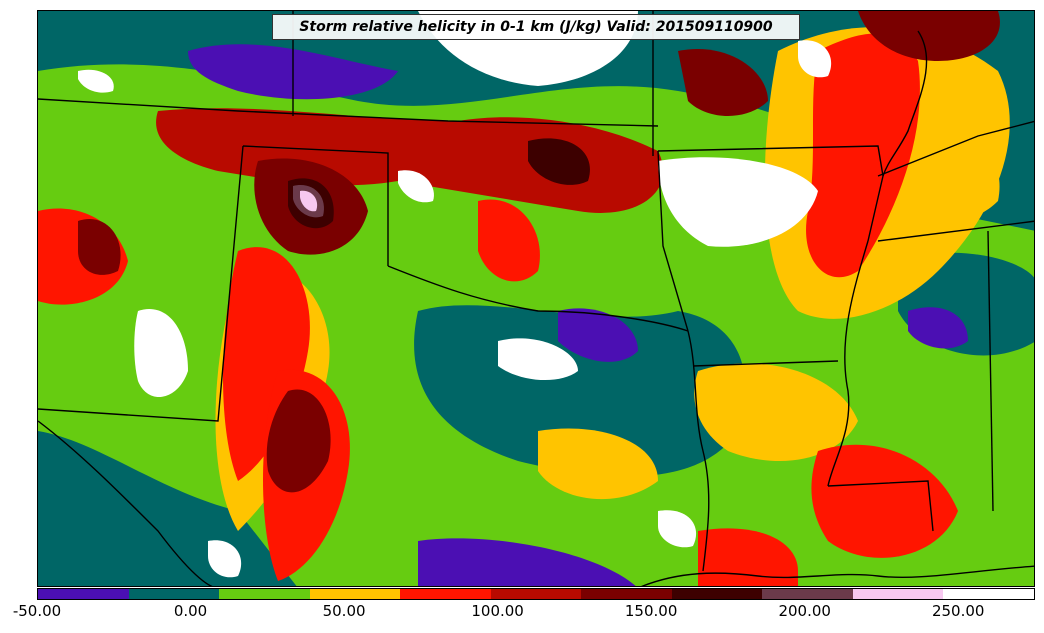 This screenshot has height=633, width=1044. I want to click on field-white-west, so click(161, 353).